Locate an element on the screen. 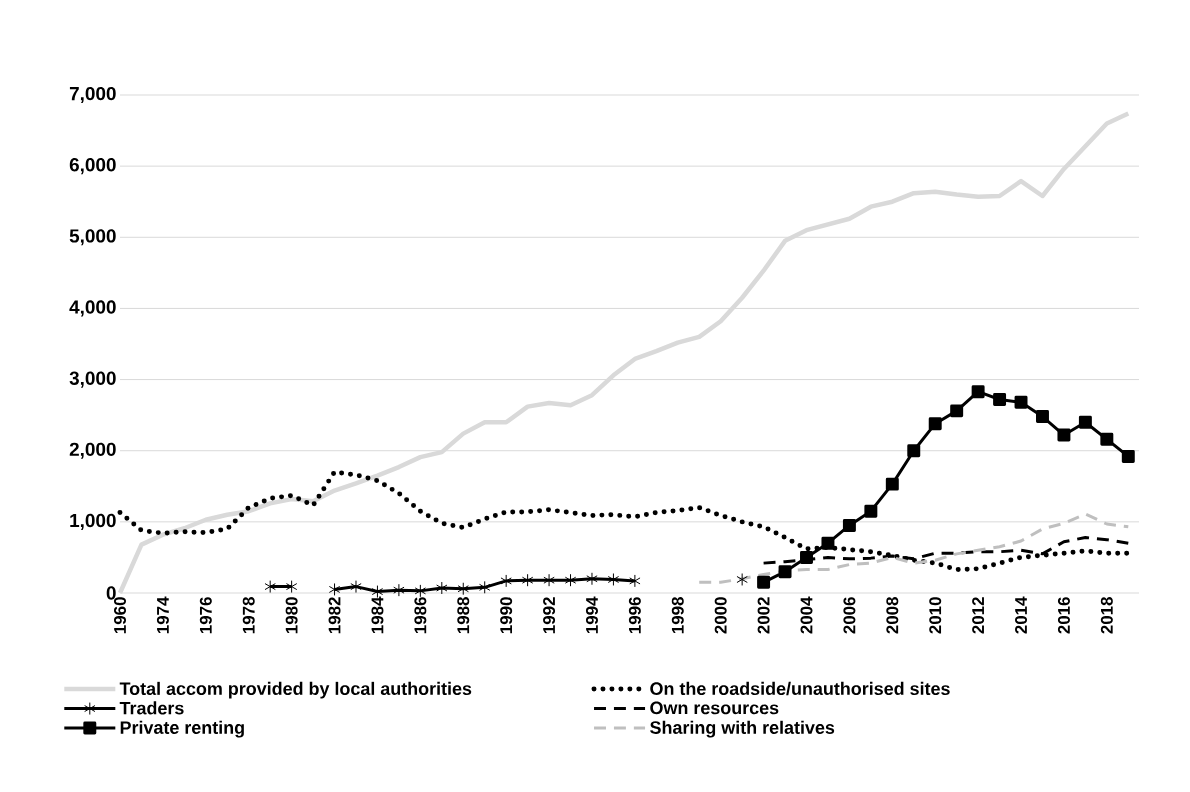 The image size is (1190, 792). legend-label: On the roadside/unauthorised sites is located at coordinates (800, 688).